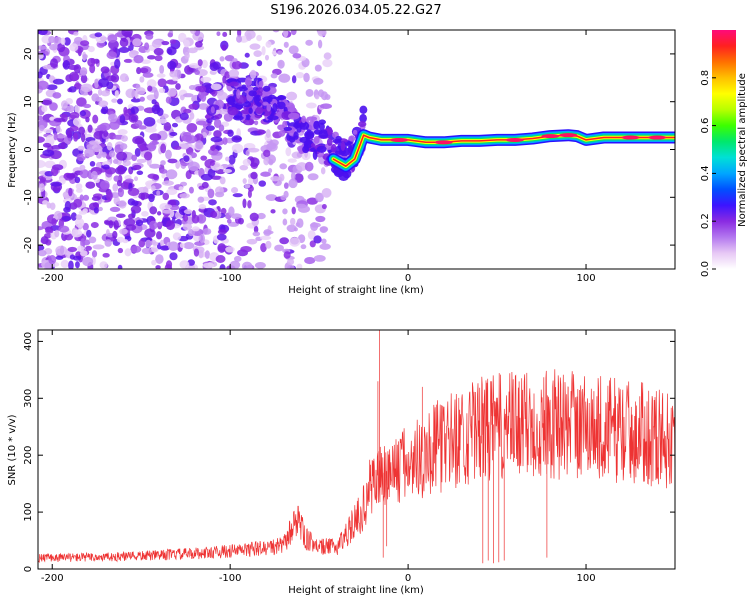 The image size is (750, 605). What do you see at coordinates (28, 341) in the screenshot?
I see `y-tick-label: 400` at bounding box center [28, 341].